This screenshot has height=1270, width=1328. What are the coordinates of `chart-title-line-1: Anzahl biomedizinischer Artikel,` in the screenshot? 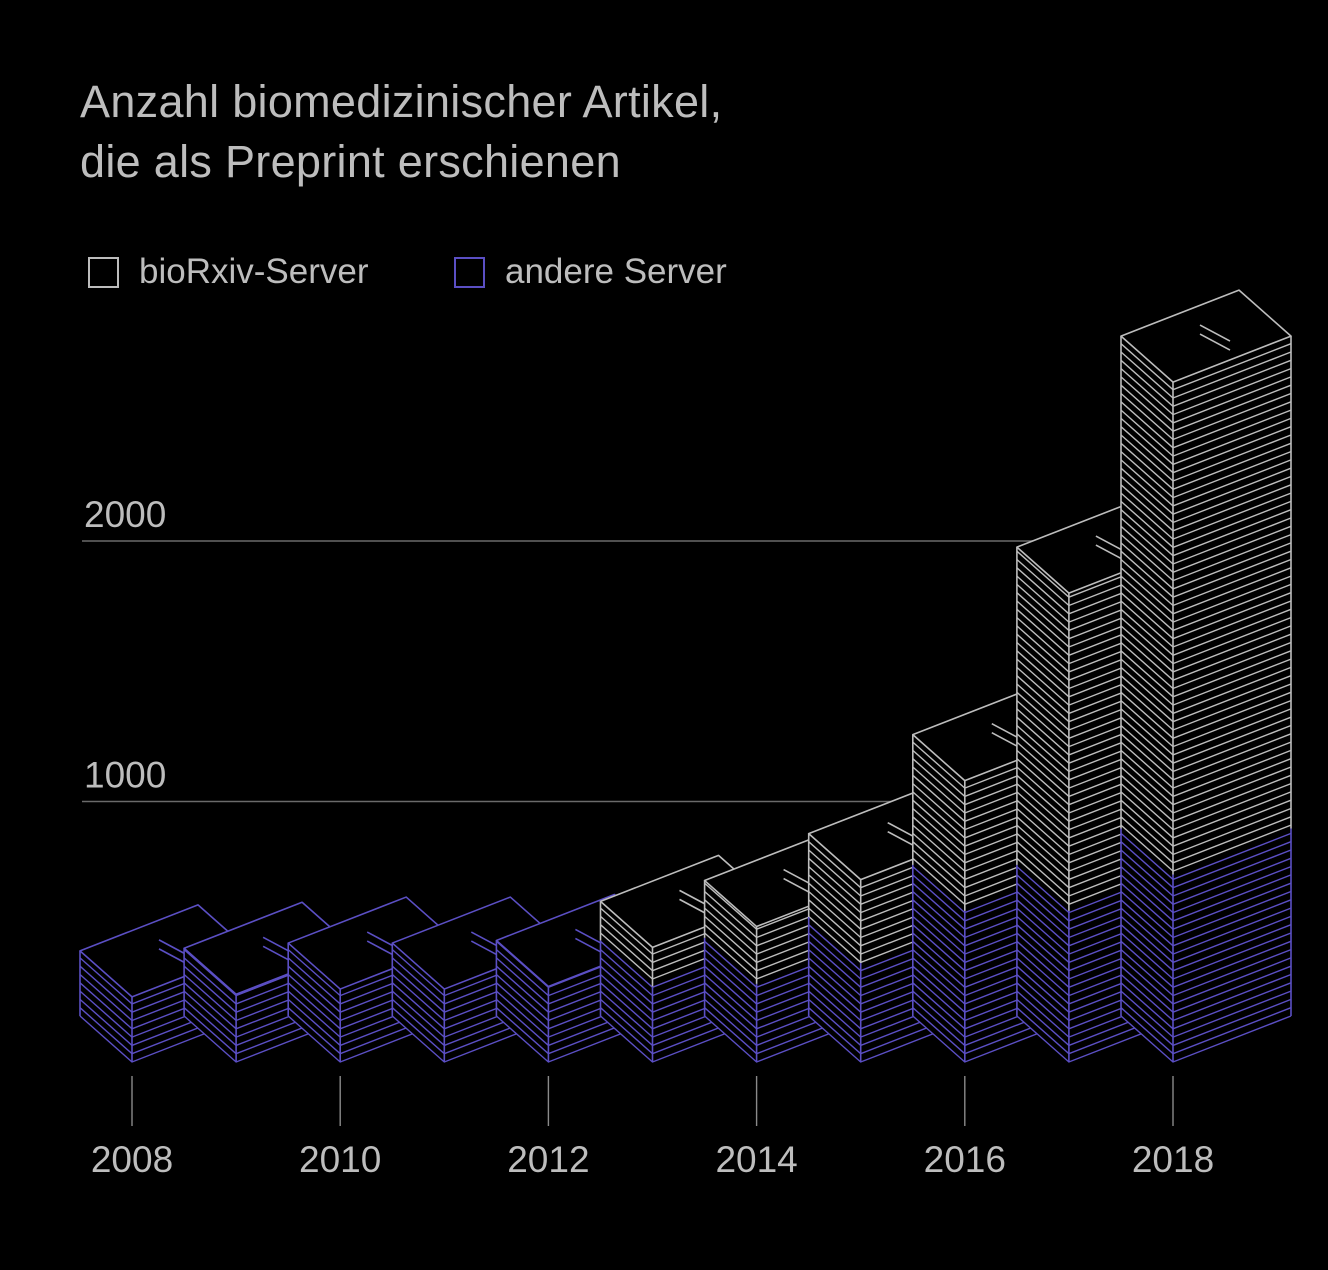 It's located at (401, 101).